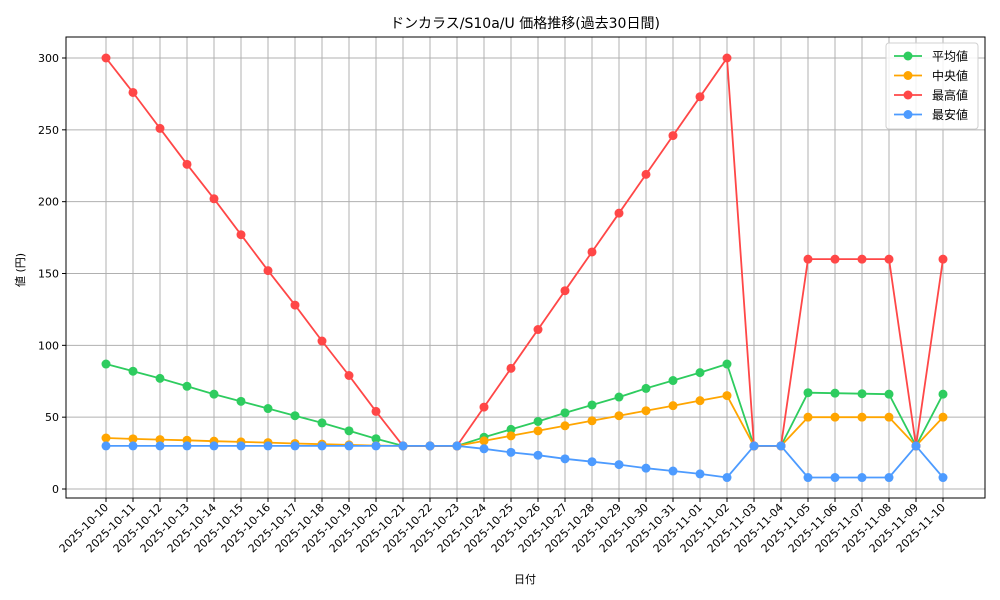 The image size is (1000, 600). Describe the element at coordinates (525, 579) in the screenshot. I see `x-axis-label: 日付` at that location.